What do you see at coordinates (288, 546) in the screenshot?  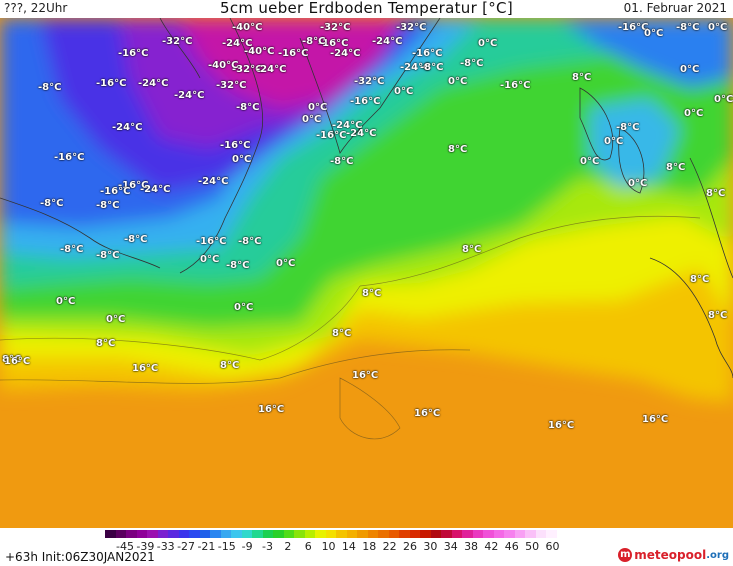 I see `color-scale-tick: 2` at bounding box center [288, 546].